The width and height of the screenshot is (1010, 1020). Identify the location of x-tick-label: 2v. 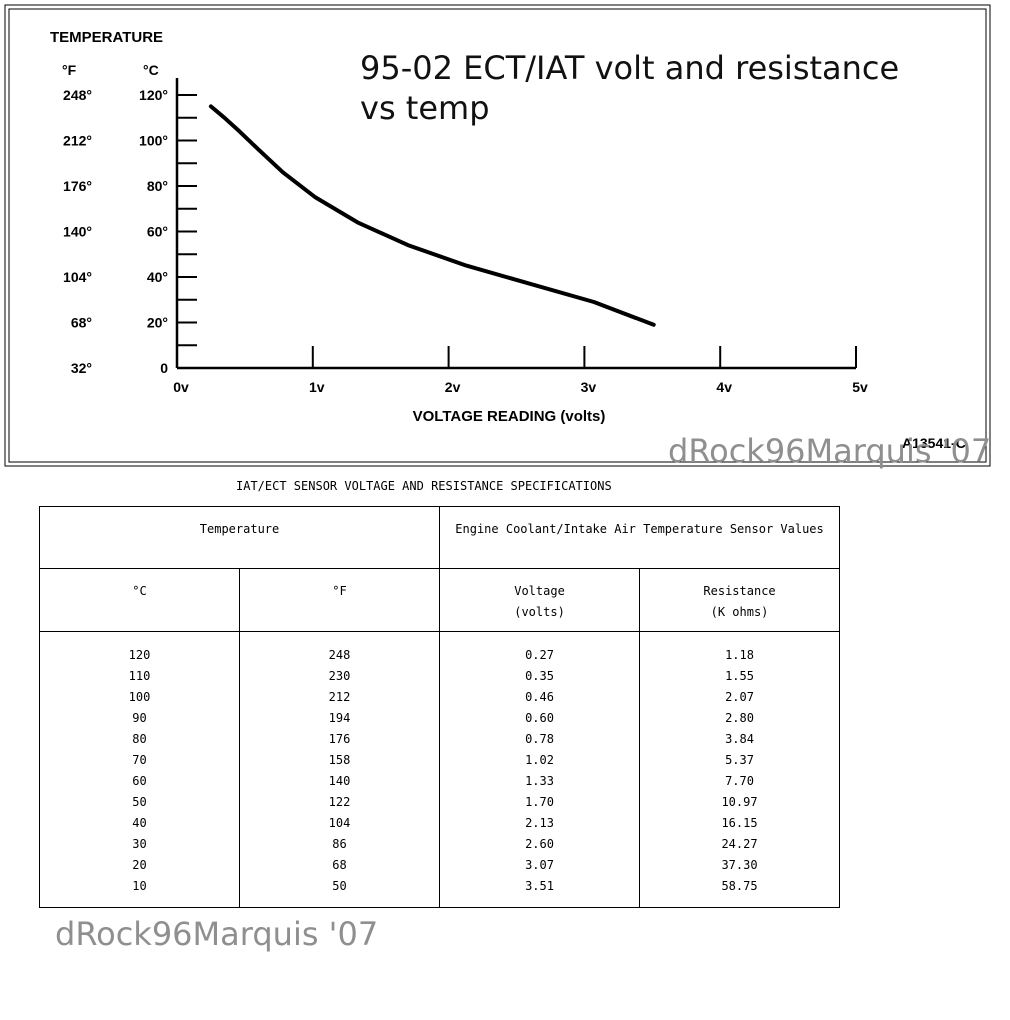
(453, 387).